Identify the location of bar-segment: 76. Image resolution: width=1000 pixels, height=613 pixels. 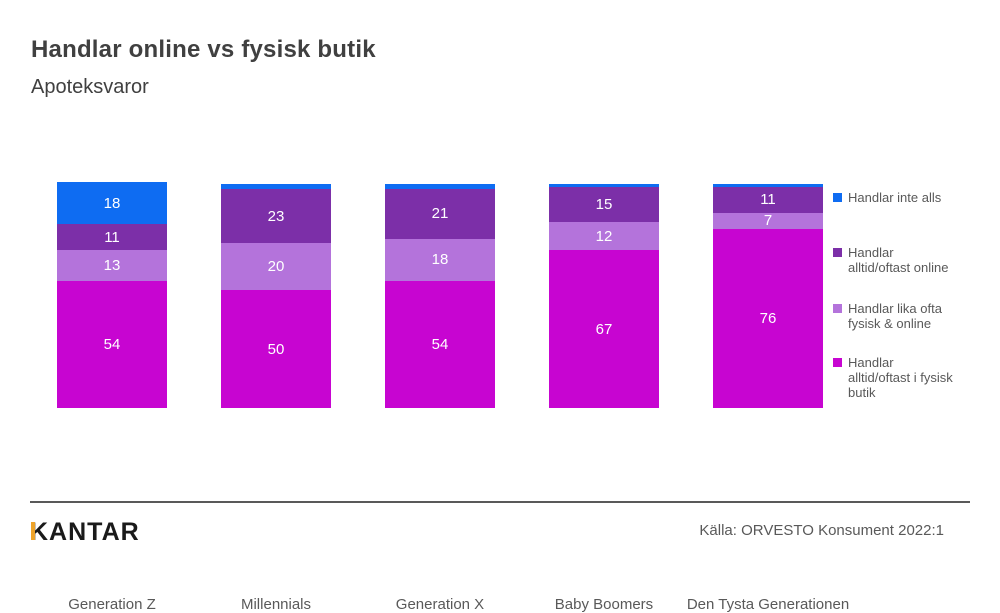
(768, 318).